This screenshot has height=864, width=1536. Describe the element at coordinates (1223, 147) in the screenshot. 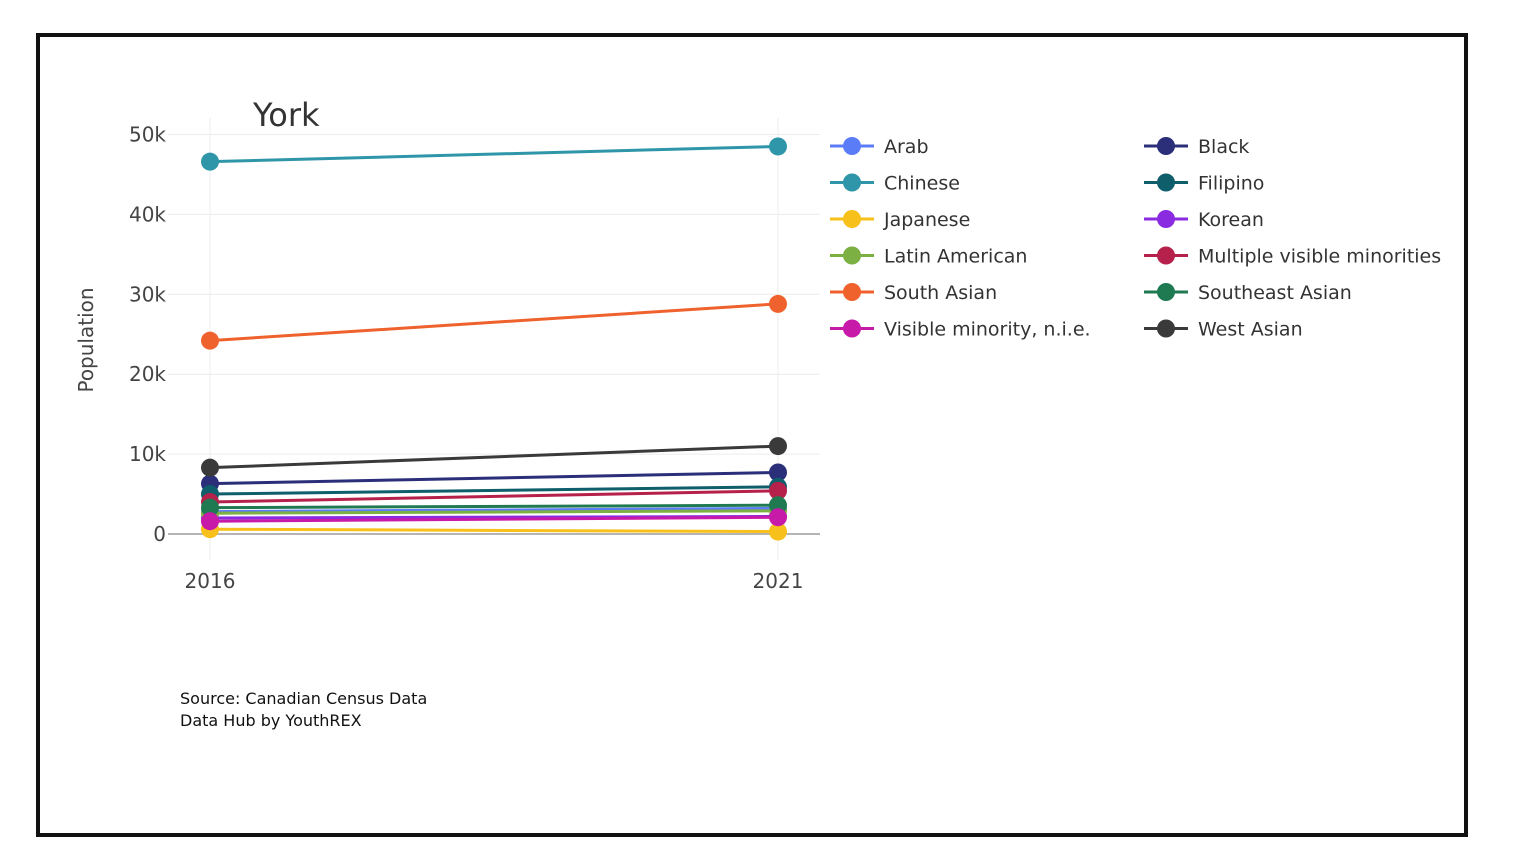

I see `legend-label: Black` at that location.